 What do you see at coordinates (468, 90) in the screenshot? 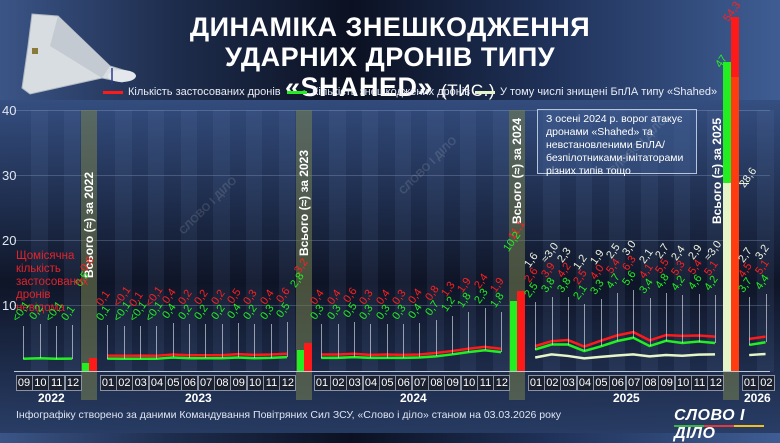
I see `title-unit: (ТИС.)` at bounding box center [468, 90].